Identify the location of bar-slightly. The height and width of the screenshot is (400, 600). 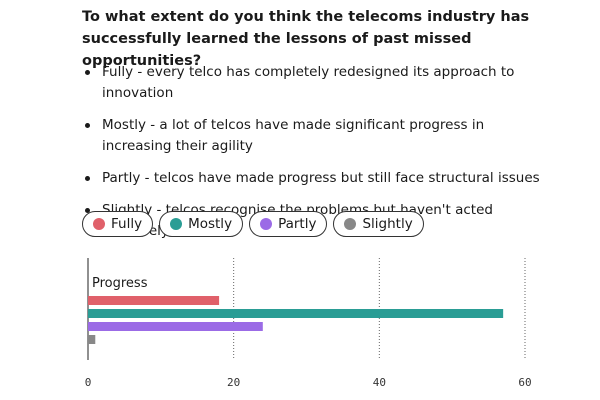
(92, 339).